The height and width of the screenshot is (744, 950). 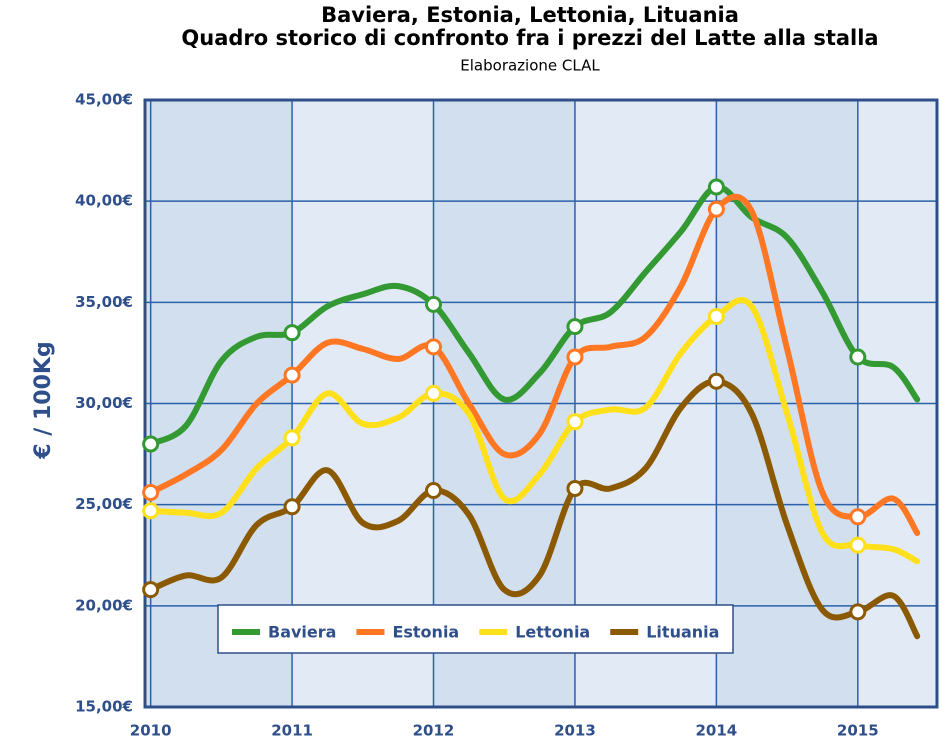 I want to click on y-tick-label: 40,00€, so click(x=104, y=201).